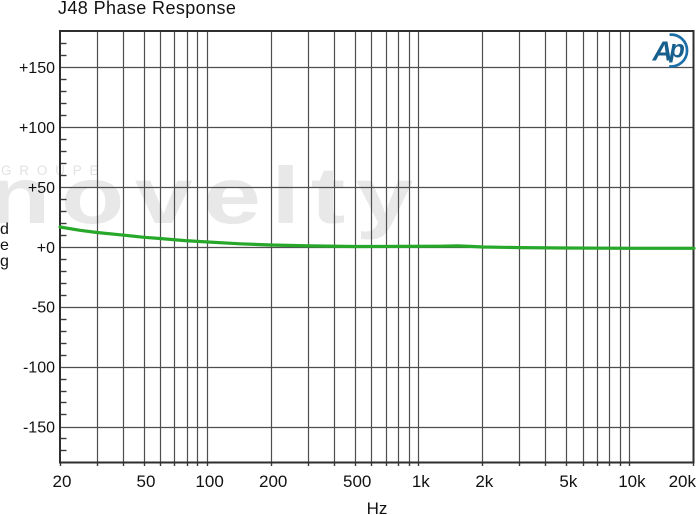 Image resolution: width=696 pixels, height=515 pixels. I want to click on svg-text: -150, so click(39, 428).